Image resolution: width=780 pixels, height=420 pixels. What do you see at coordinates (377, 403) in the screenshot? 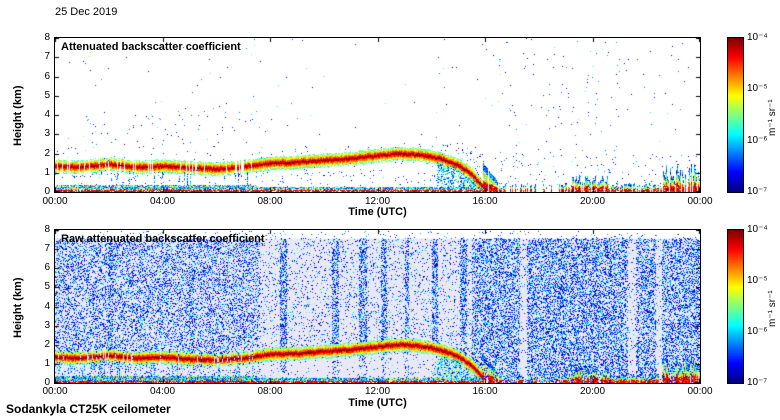
I see `panel2-x-axis-label: Time (UTC)` at bounding box center [377, 403].